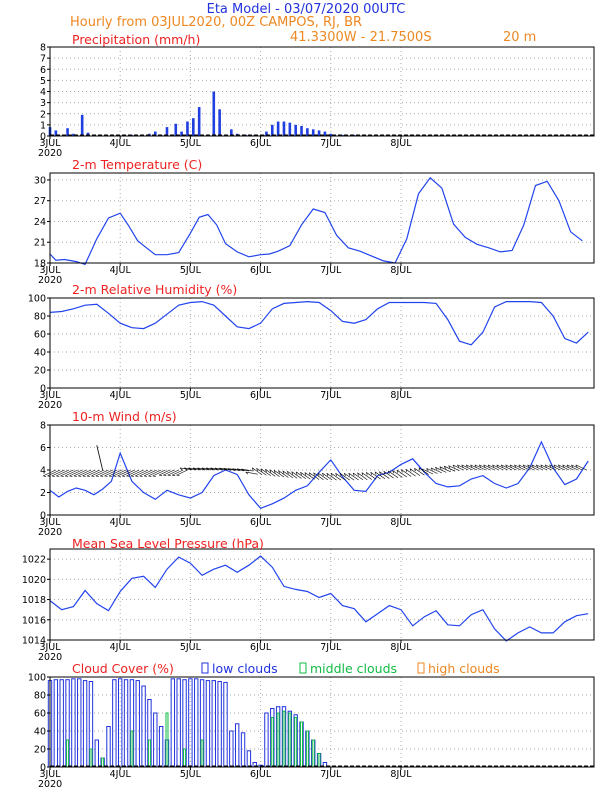  What do you see at coordinates (40, 180) in the screenshot?
I see `y-tick-label: 30` at bounding box center [40, 180].